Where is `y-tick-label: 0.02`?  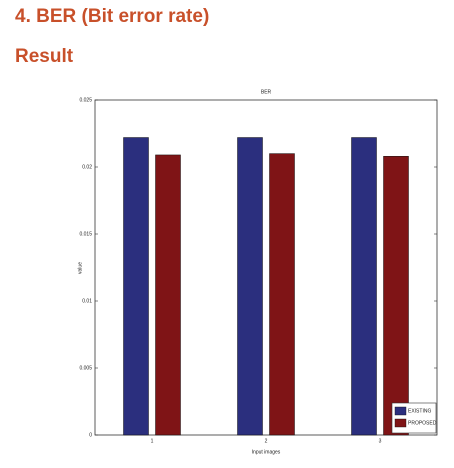
y-tick-label: 0.02 is located at coordinates (87, 167).